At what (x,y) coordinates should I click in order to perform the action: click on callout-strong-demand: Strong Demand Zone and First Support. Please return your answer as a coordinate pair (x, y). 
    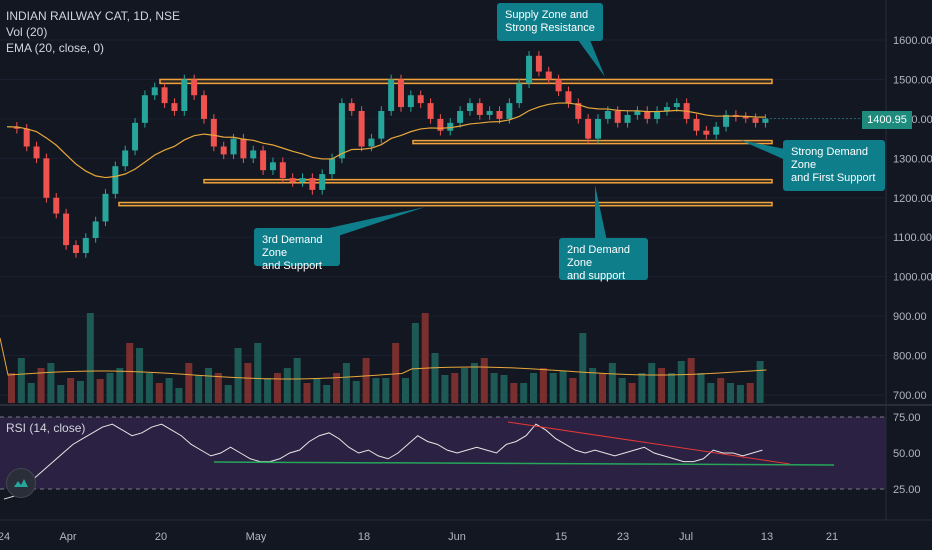
    Looking at the image, I should click on (834, 165).